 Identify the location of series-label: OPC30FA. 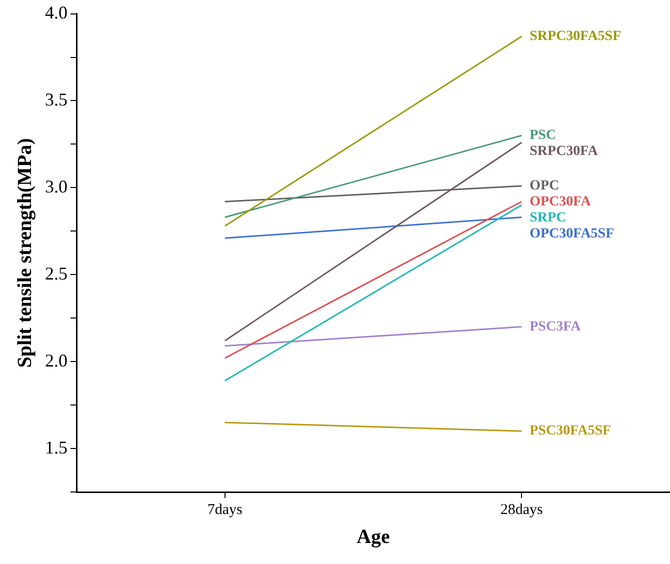
(561, 202).